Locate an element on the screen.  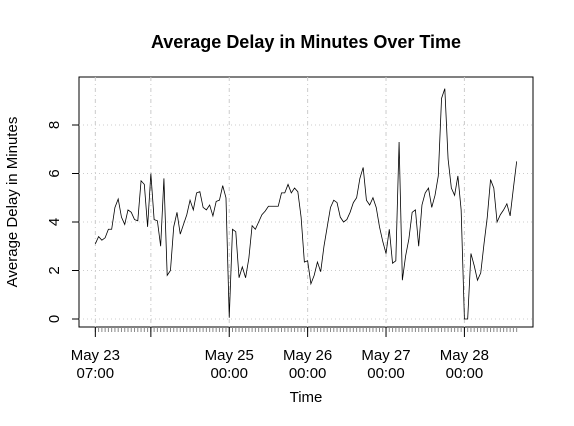
y-tick-label: 8 is located at coordinates (54, 125).